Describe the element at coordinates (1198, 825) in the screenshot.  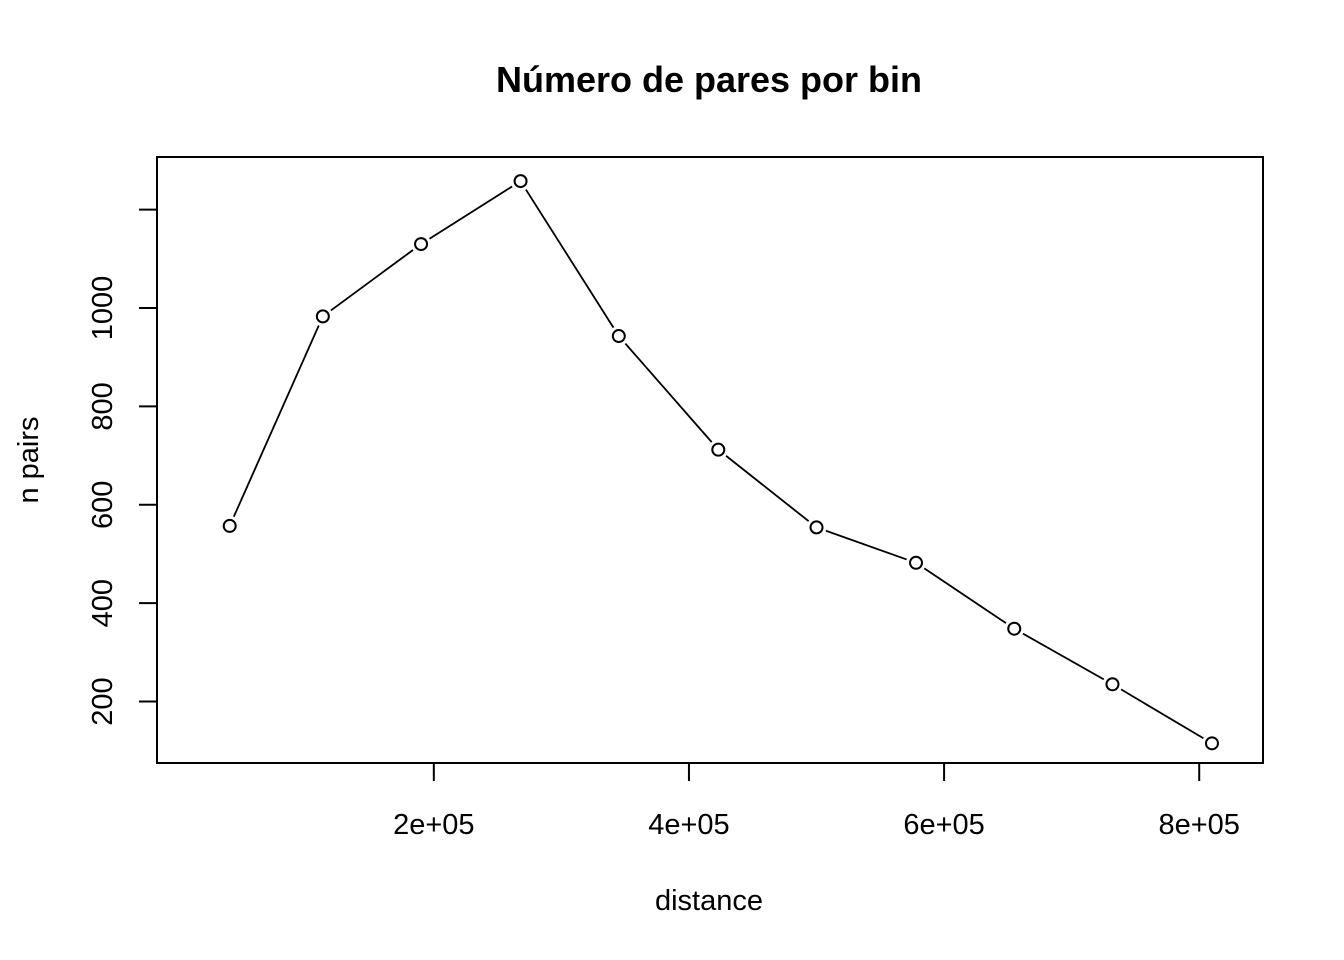
I see `x-tick-label: 8e+05` at that location.